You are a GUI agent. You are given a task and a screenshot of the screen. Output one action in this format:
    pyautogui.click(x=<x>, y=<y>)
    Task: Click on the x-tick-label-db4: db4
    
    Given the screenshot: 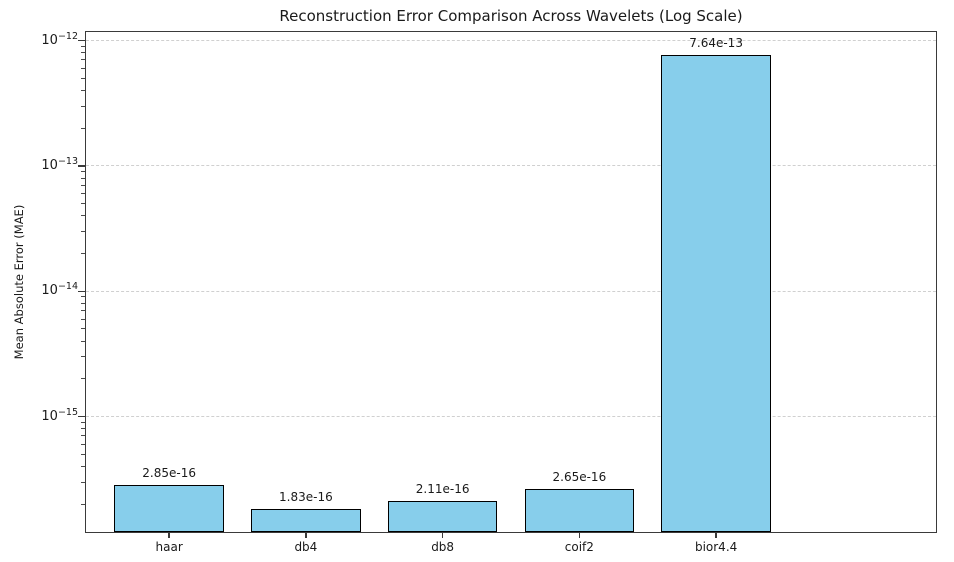 What is the action you would take?
    pyautogui.click(x=306, y=547)
    